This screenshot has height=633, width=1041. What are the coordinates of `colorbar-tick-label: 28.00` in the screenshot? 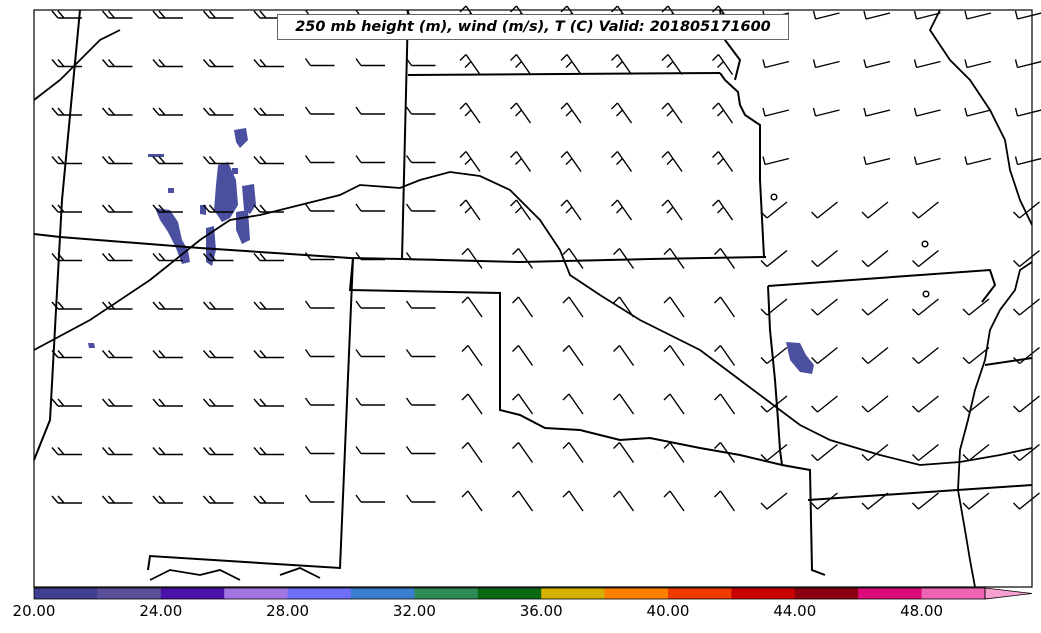 It's located at (288, 611).